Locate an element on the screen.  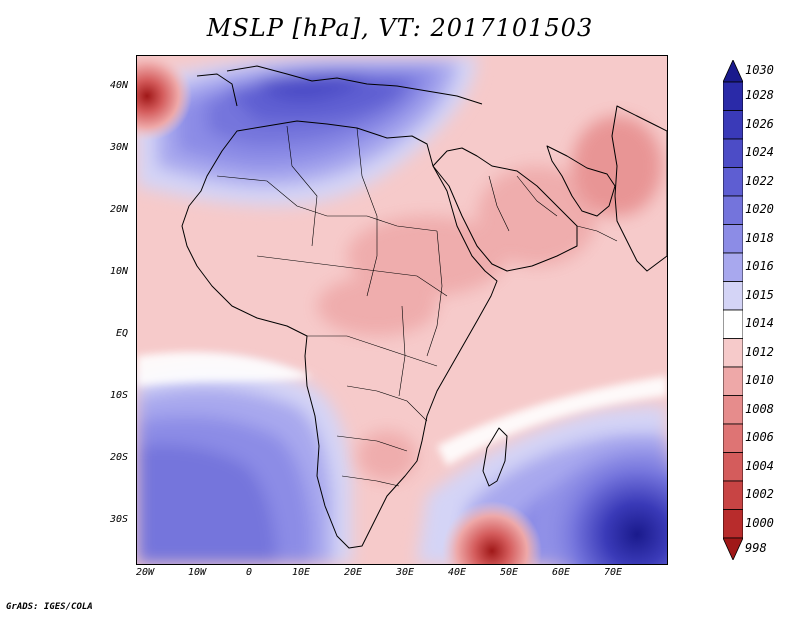
lat-label: 10S is located at coordinates (118, 395).